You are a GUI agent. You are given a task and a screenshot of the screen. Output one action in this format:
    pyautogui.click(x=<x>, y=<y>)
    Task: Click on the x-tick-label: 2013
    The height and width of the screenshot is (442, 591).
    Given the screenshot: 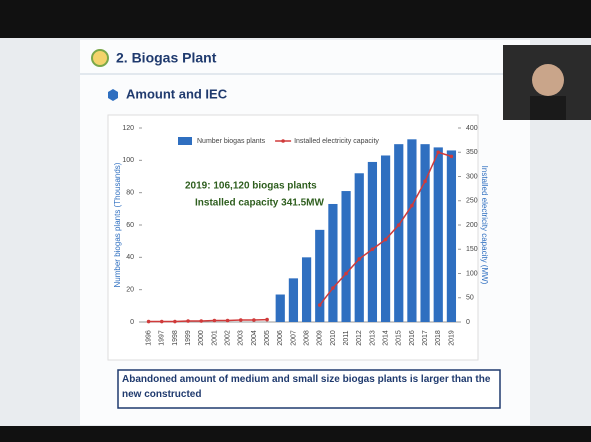 What is the action you would take?
    pyautogui.click(x=372, y=338)
    